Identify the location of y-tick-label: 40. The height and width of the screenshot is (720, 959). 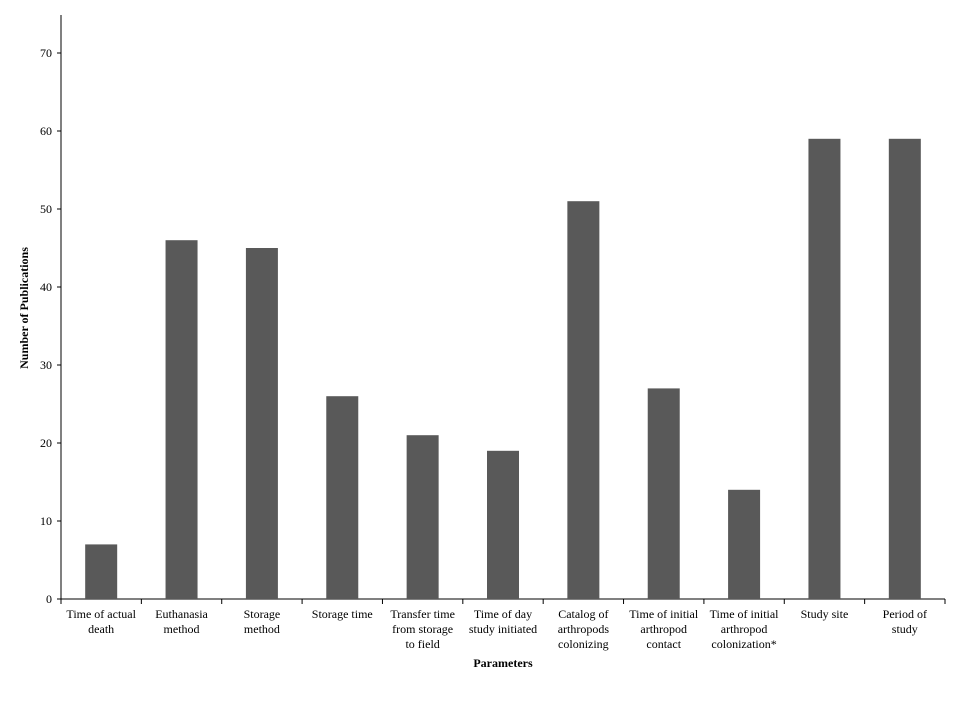
(46, 287).